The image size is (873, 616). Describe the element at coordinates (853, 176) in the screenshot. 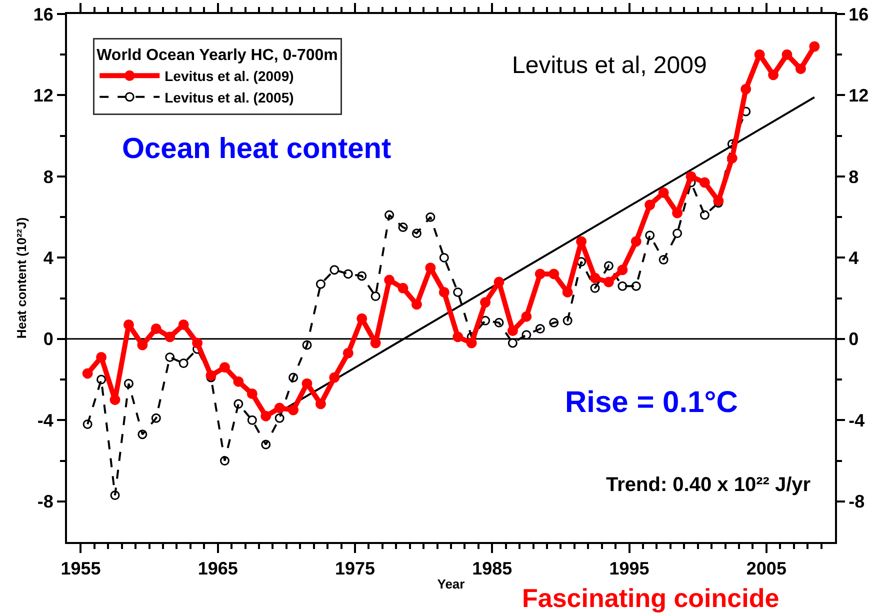

I see `y2-tick-label: 8` at that location.